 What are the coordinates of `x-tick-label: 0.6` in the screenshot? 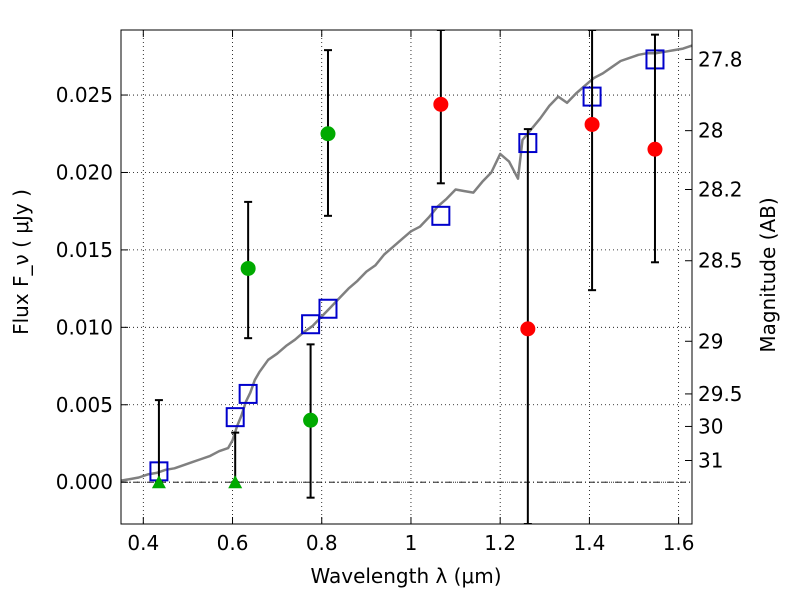 It's located at (233, 543).